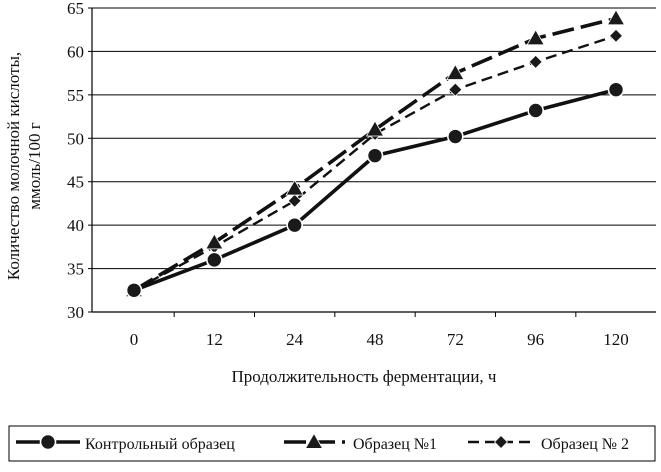 This screenshot has width=661, height=472. What do you see at coordinates (75, 95) in the screenshot?
I see `y-tick-label-55: 55` at bounding box center [75, 95].